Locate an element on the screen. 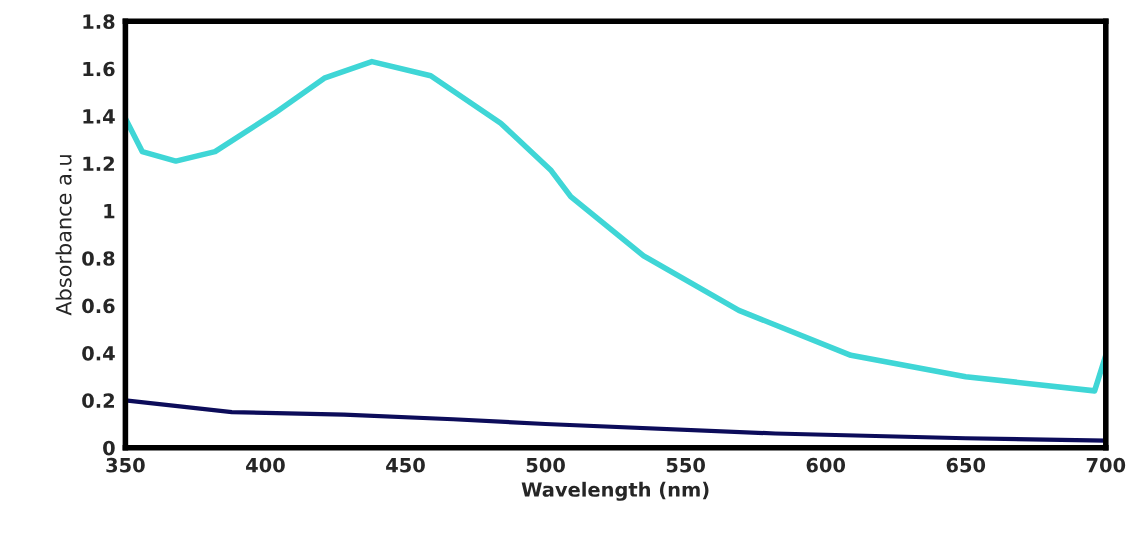 Image resolution: width=1140 pixels, height=533 pixels. y-tick-label: 0 is located at coordinates (109, 448).